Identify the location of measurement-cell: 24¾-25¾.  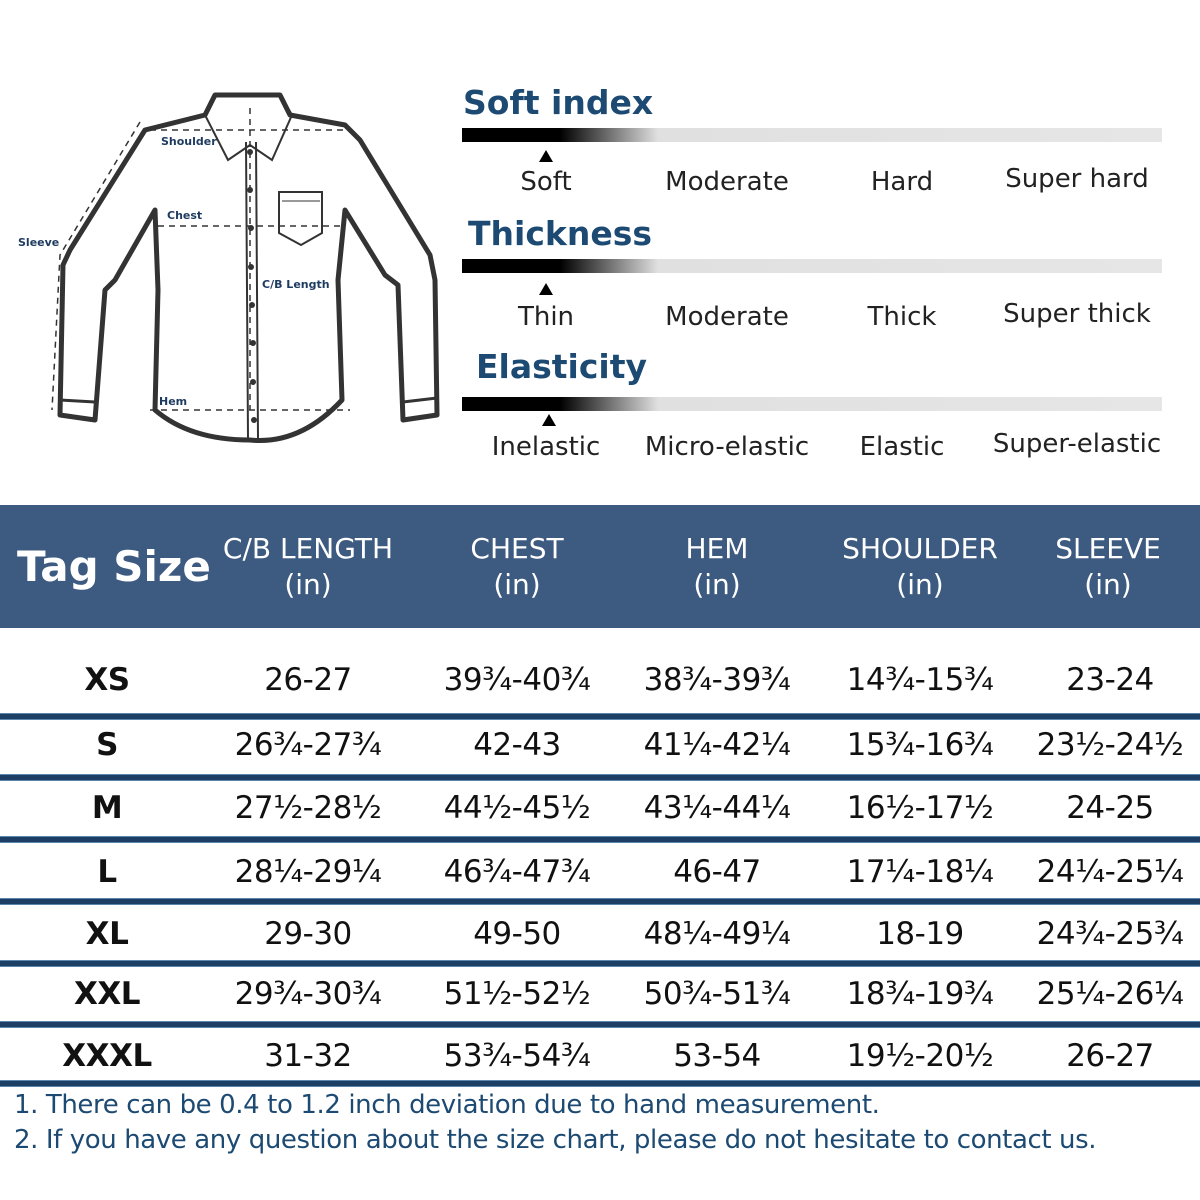
(1110, 934).